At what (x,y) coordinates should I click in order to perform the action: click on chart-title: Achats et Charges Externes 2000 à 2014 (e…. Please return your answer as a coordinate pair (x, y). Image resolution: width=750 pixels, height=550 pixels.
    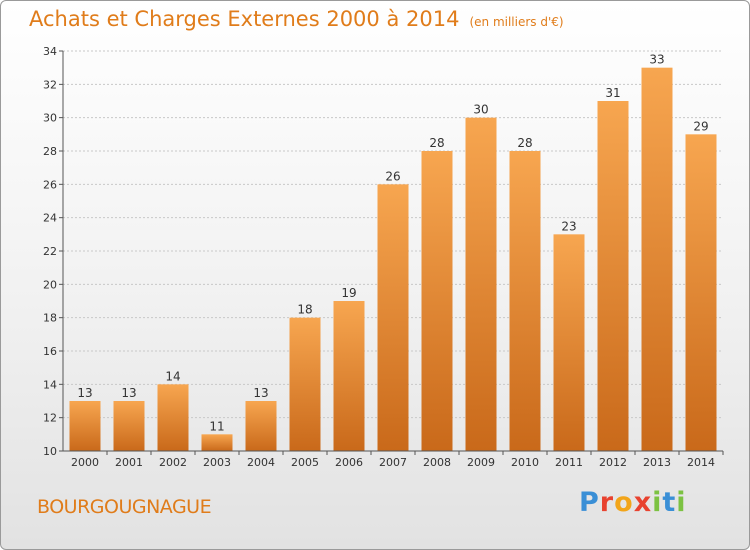
    Looking at the image, I should click on (296, 19).